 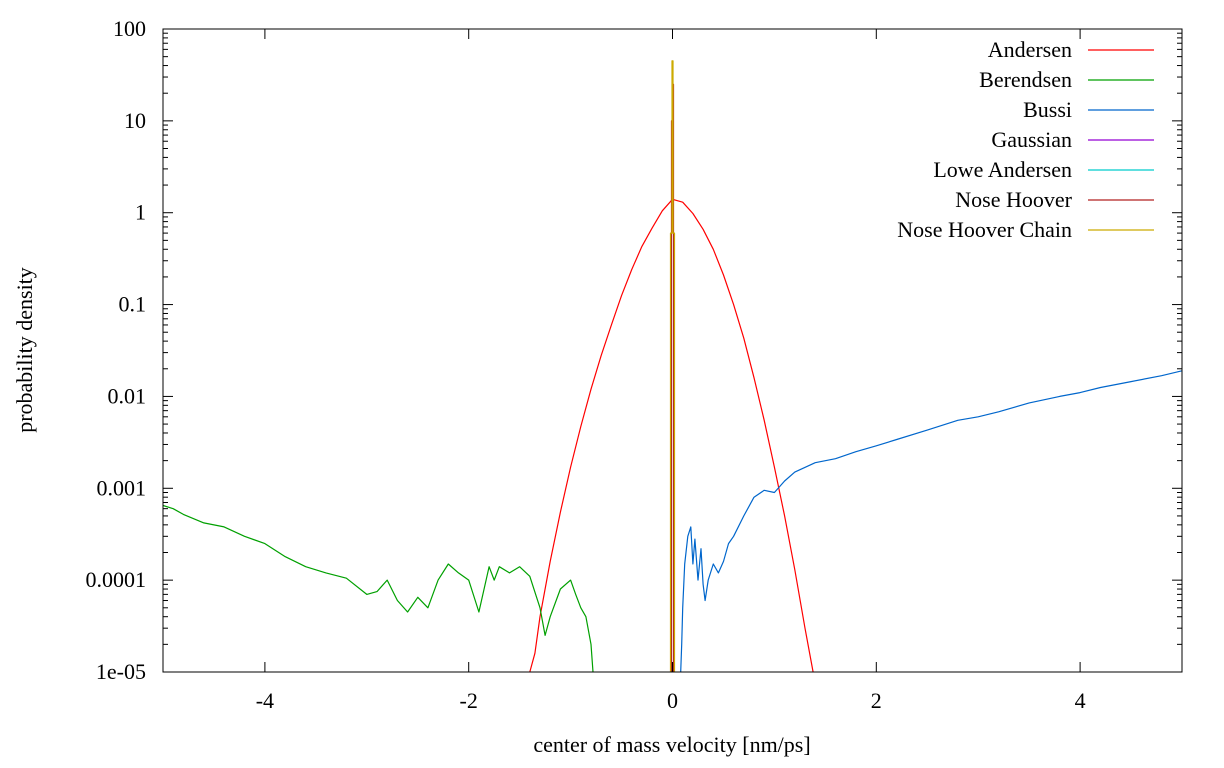 What do you see at coordinates (984, 229) in the screenshot?
I see `legend-label: Nose Hoover Chain` at bounding box center [984, 229].